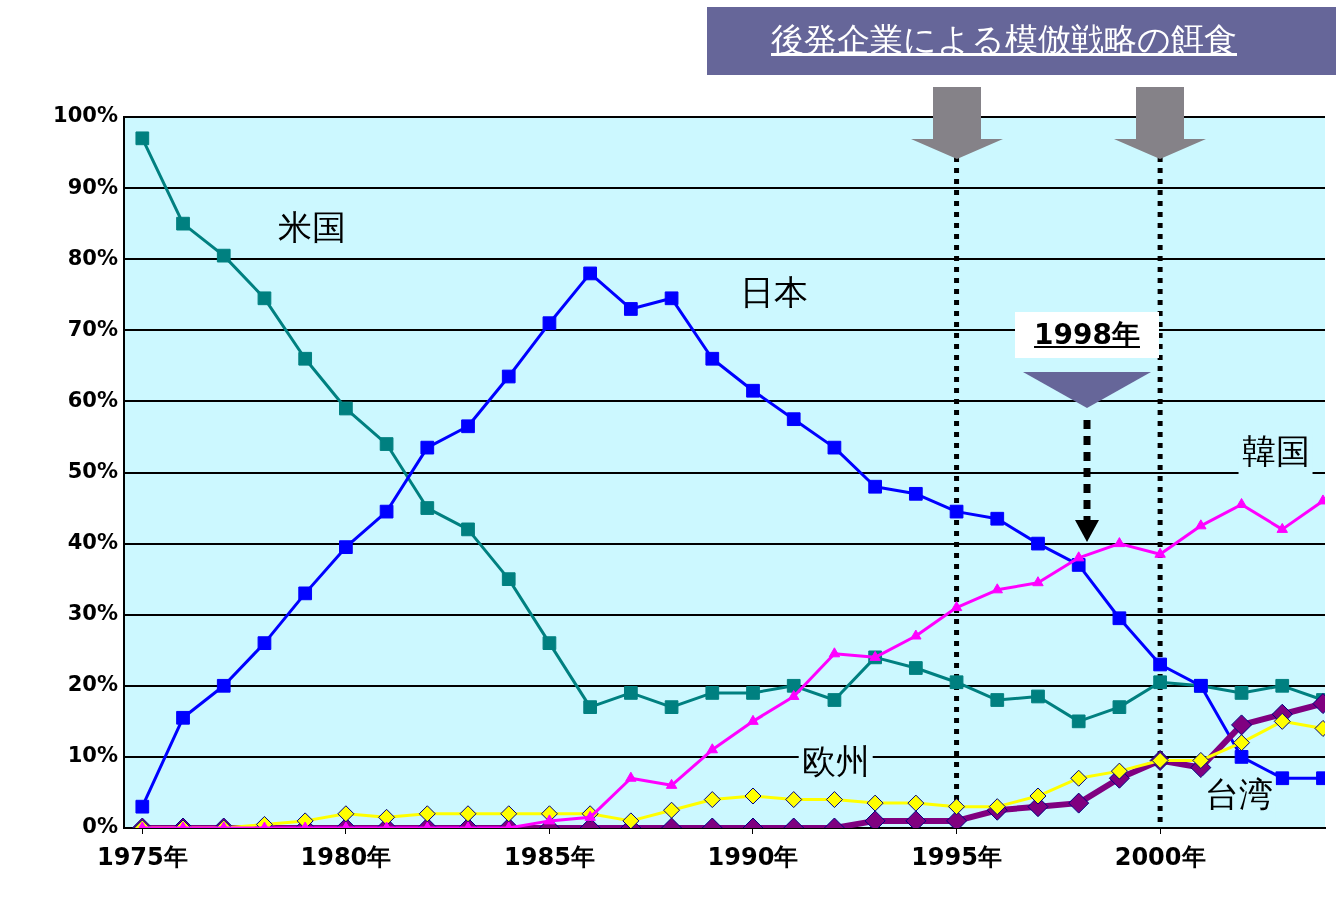 The width and height of the screenshot is (1336, 899). I want to click on y-tick-label: 100%, so click(85, 115).